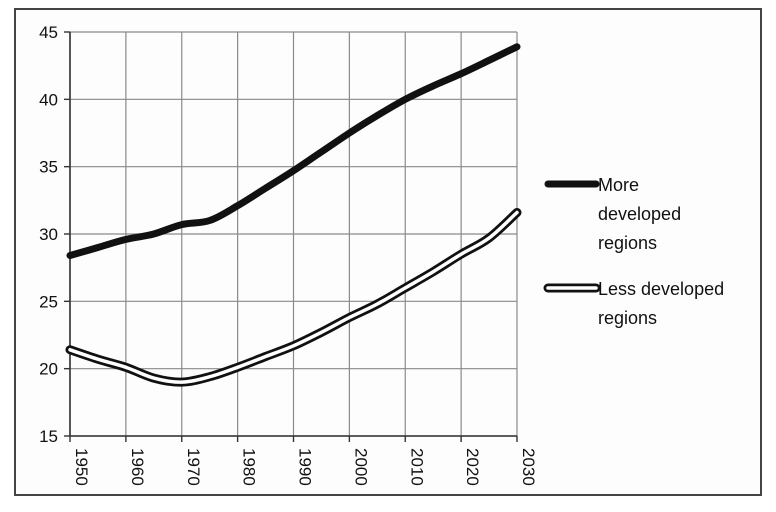 This screenshot has height=512, width=776. Describe the element at coordinates (48, 369) in the screenshot. I see `y-tick-label: 20` at that location.